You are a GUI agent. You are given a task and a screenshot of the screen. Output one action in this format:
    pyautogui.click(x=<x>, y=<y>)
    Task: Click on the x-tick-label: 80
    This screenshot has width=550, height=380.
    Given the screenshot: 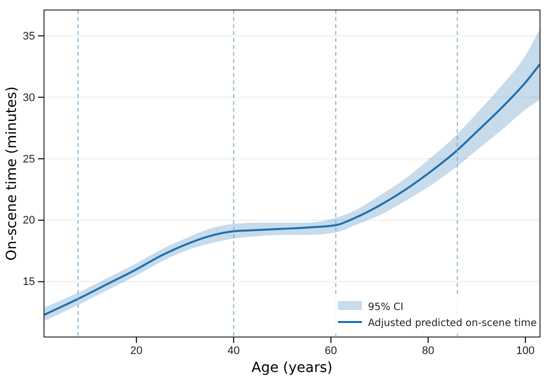 What is the action you would take?
    pyautogui.click(x=428, y=350)
    